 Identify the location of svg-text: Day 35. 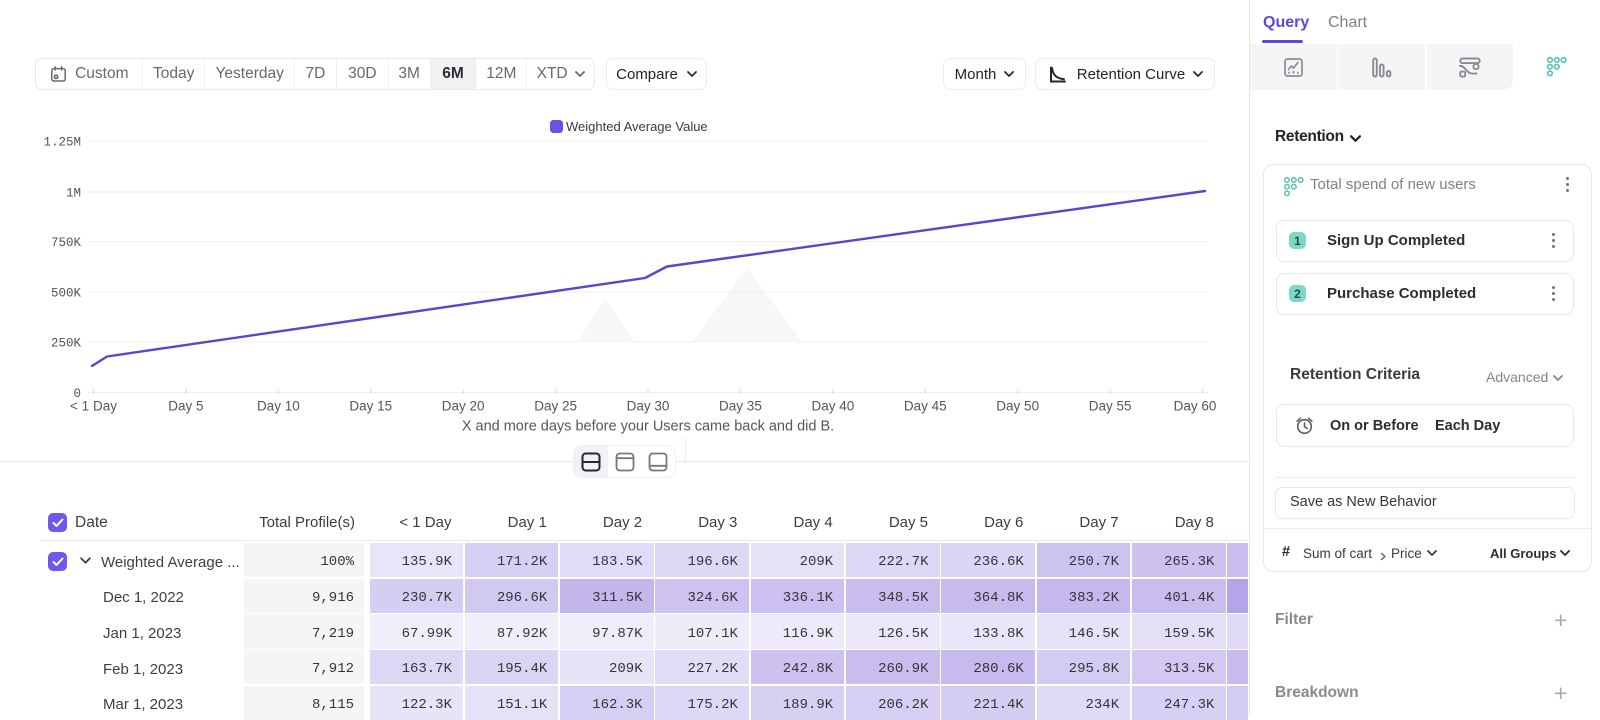
(740, 406).